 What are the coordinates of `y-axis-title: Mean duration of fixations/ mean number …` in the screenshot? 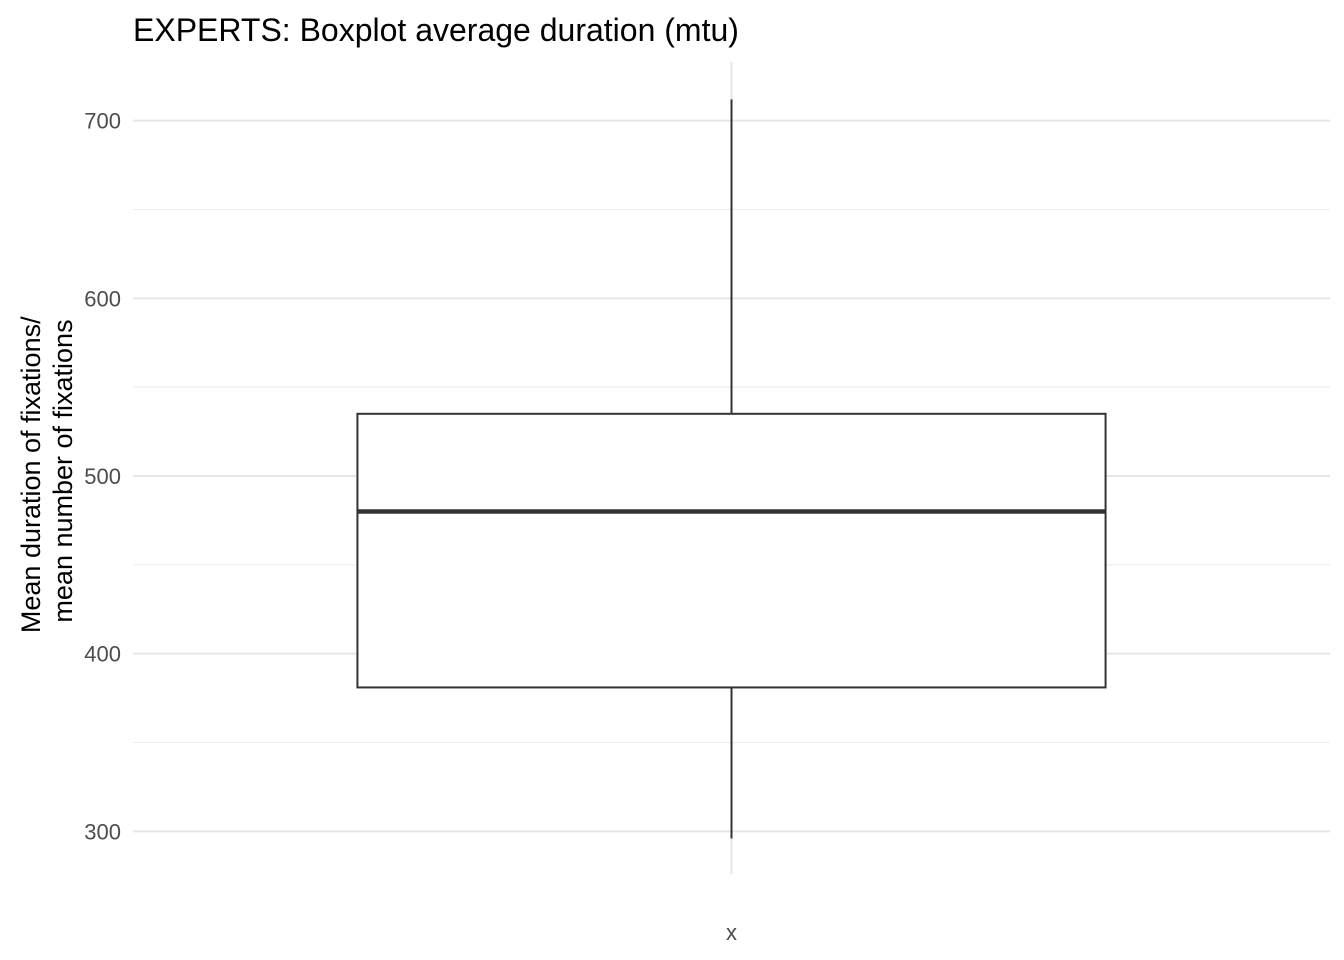 It's located at (47, 471).